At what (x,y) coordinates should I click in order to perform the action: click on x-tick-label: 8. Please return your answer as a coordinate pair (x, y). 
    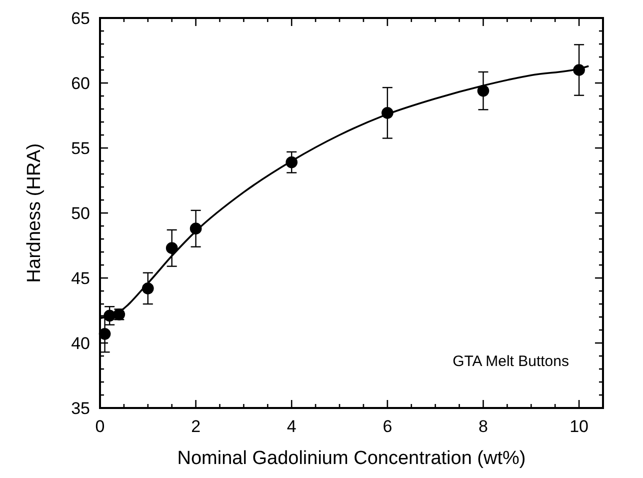
    Looking at the image, I should click on (483, 426).